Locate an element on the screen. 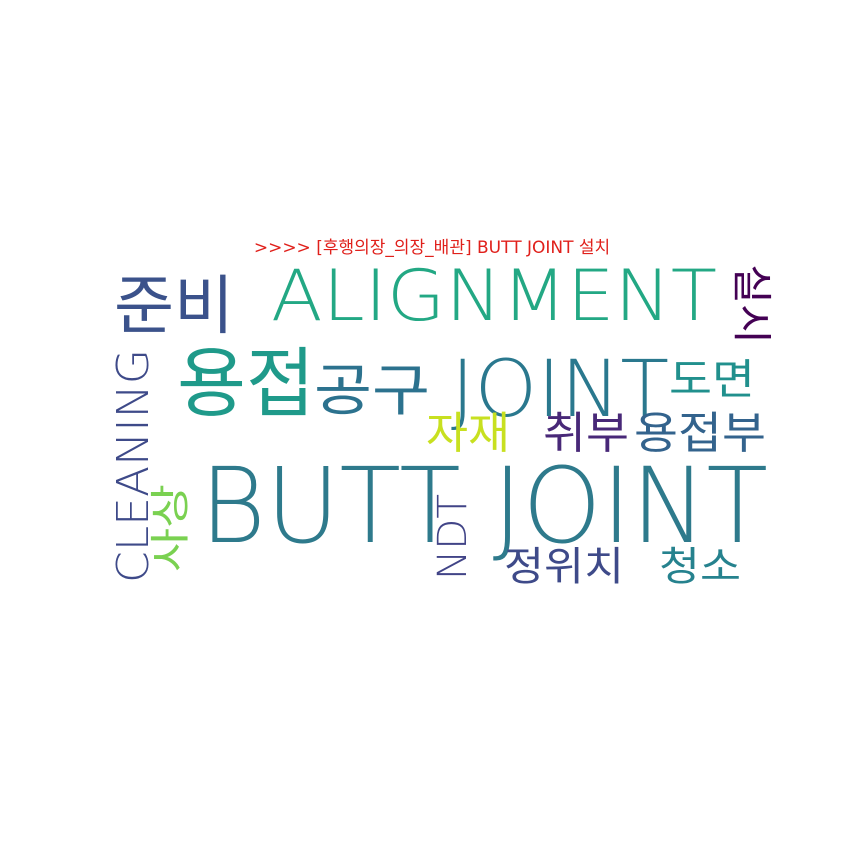 This screenshot has width=864, height=864. cloud-word-alignment: ALIGNMENT is located at coordinates (494, 296).